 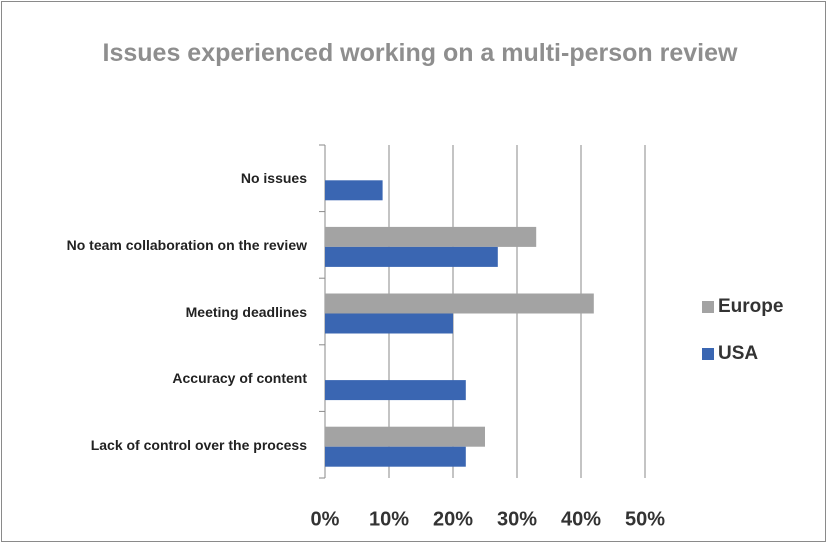 What do you see at coordinates (750, 306) in the screenshot?
I see `legend-label: Europe` at bounding box center [750, 306].